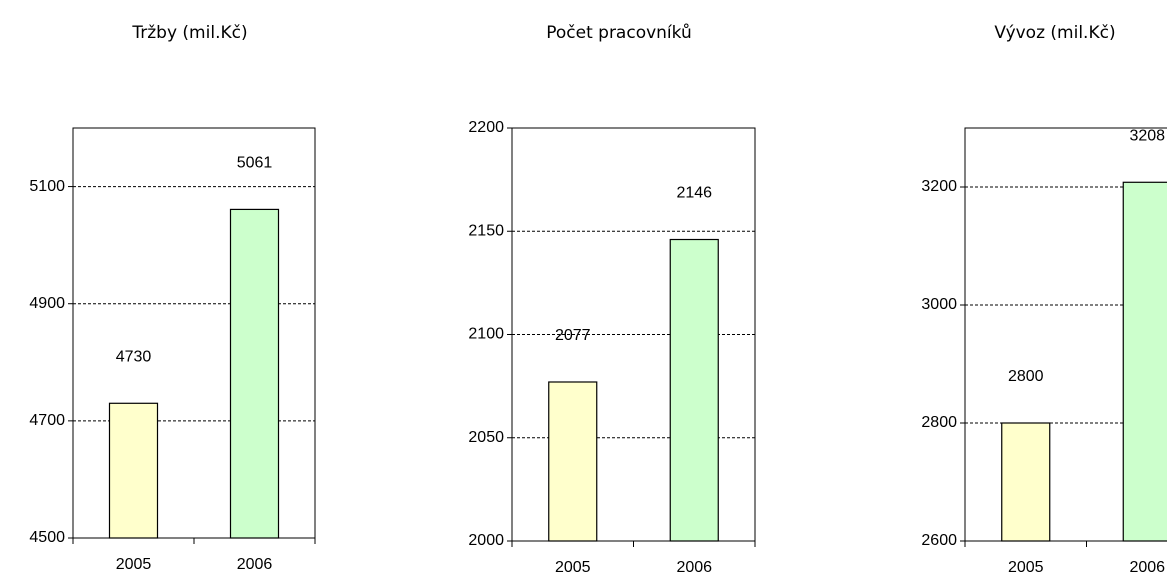 The width and height of the screenshot is (1167, 582). I want to click on y-tick-label: 4700, so click(47, 420).